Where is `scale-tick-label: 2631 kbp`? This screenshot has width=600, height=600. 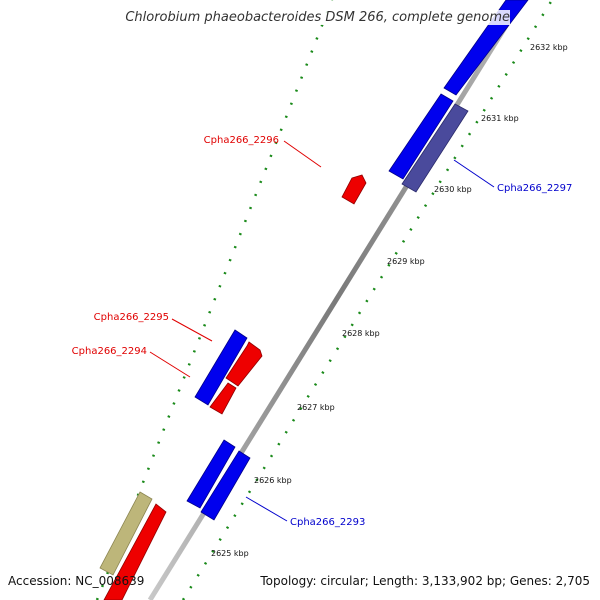
scale-tick-label: 2631 kbp is located at coordinates (500, 118).